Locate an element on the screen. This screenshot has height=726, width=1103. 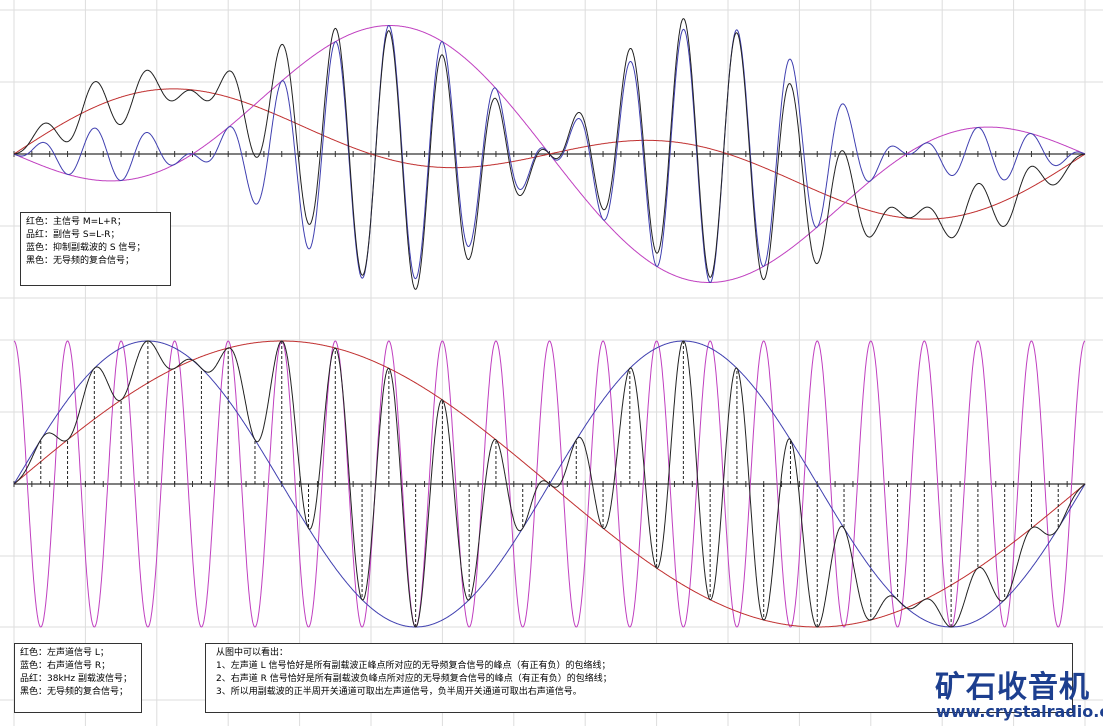
legend-item: 蓝色：抑制副载波的 S 信号； is located at coordinates (86, 248).